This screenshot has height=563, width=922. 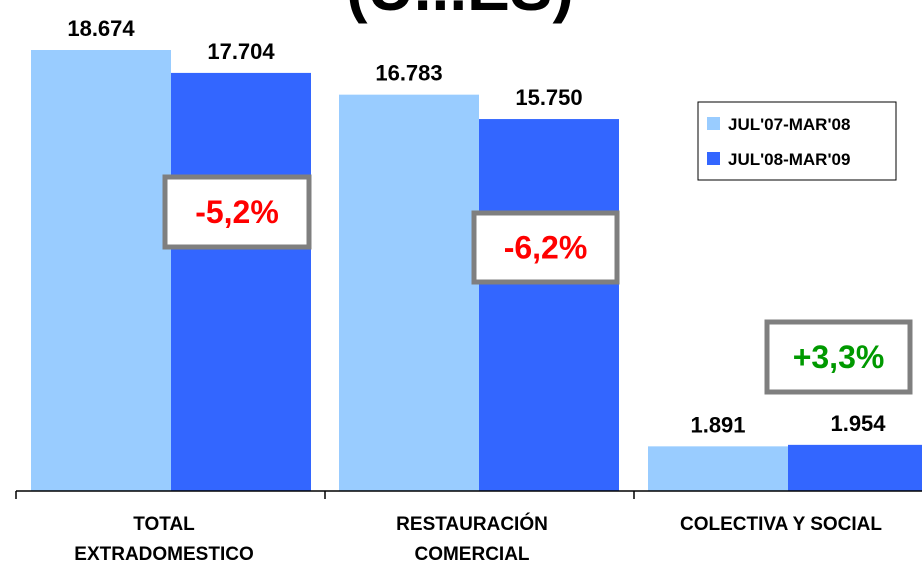 I want to click on bar-s2-c2, so click(x=549, y=305).